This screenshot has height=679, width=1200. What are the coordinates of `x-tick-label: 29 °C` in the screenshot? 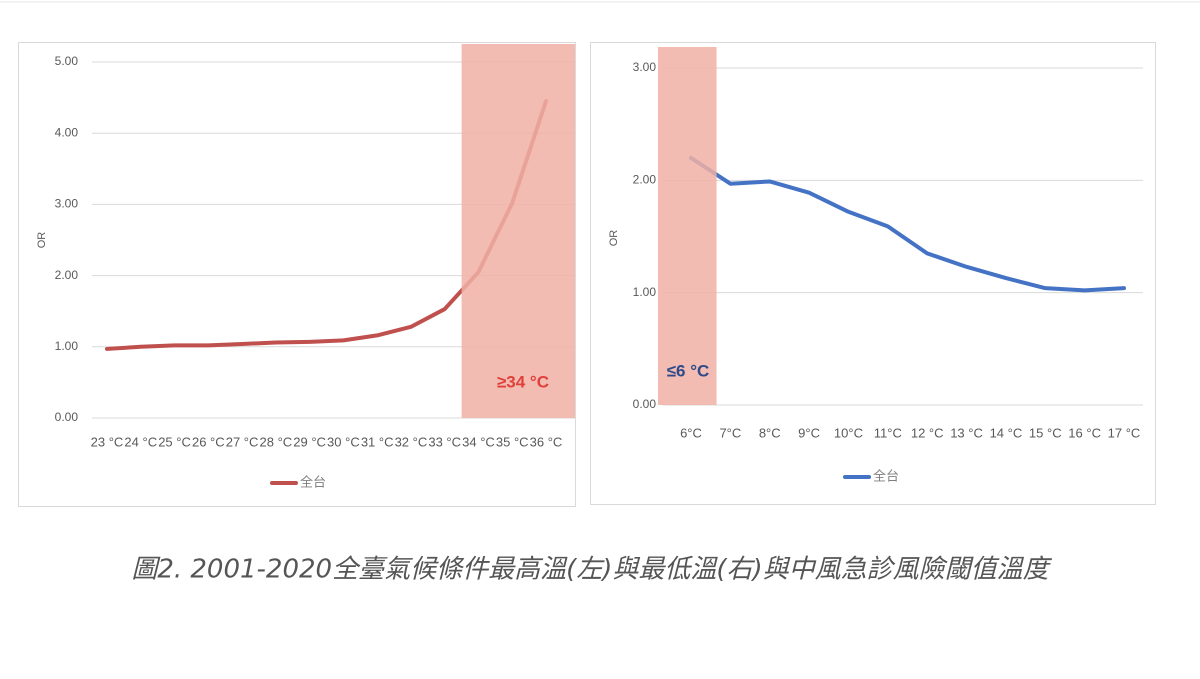 It's located at (309, 441).